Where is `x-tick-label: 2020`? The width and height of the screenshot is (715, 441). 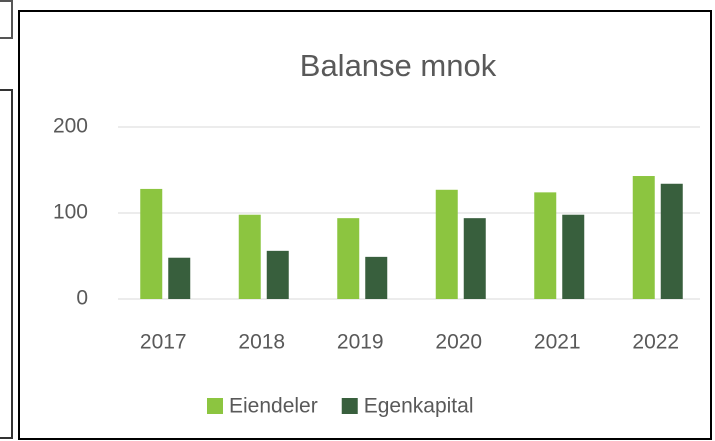
x-tick-label: 2020 is located at coordinates (458, 342).